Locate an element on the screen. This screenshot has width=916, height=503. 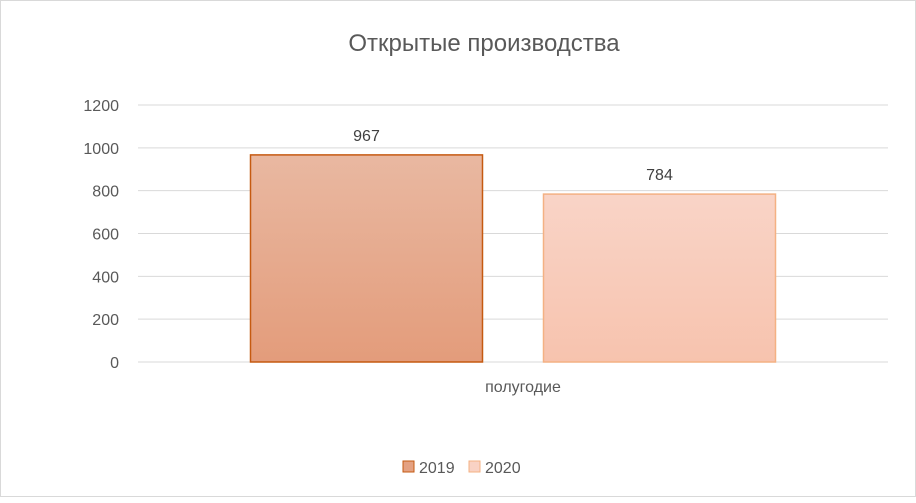
y-tick-label: 600 is located at coordinates (105, 235).